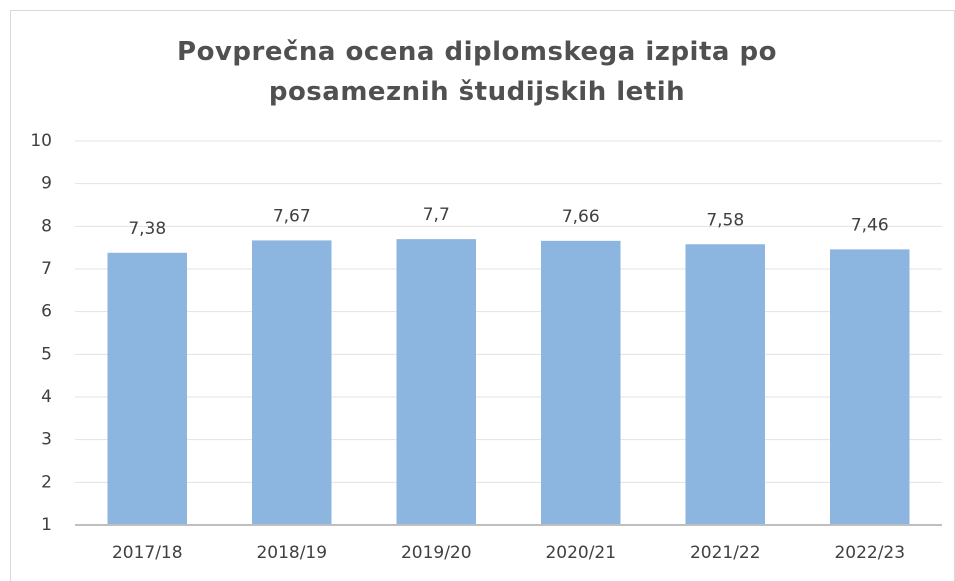 The height and width of the screenshot is (581, 955). Describe the element at coordinates (46, 184) in the screenshot. I see `y-tick-label: 9` at that location.